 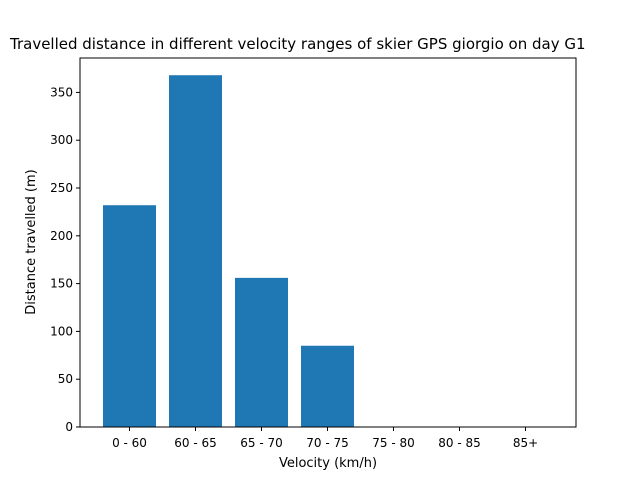 I want to click on x-tick-label: 80 - 85, so click(x=459, y=443).